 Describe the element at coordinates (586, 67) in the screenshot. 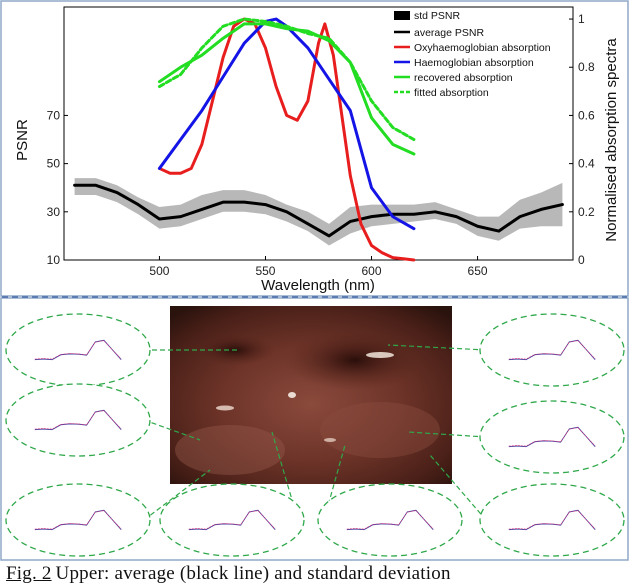

I see `y-right-tick-label: 0.8` at that location.